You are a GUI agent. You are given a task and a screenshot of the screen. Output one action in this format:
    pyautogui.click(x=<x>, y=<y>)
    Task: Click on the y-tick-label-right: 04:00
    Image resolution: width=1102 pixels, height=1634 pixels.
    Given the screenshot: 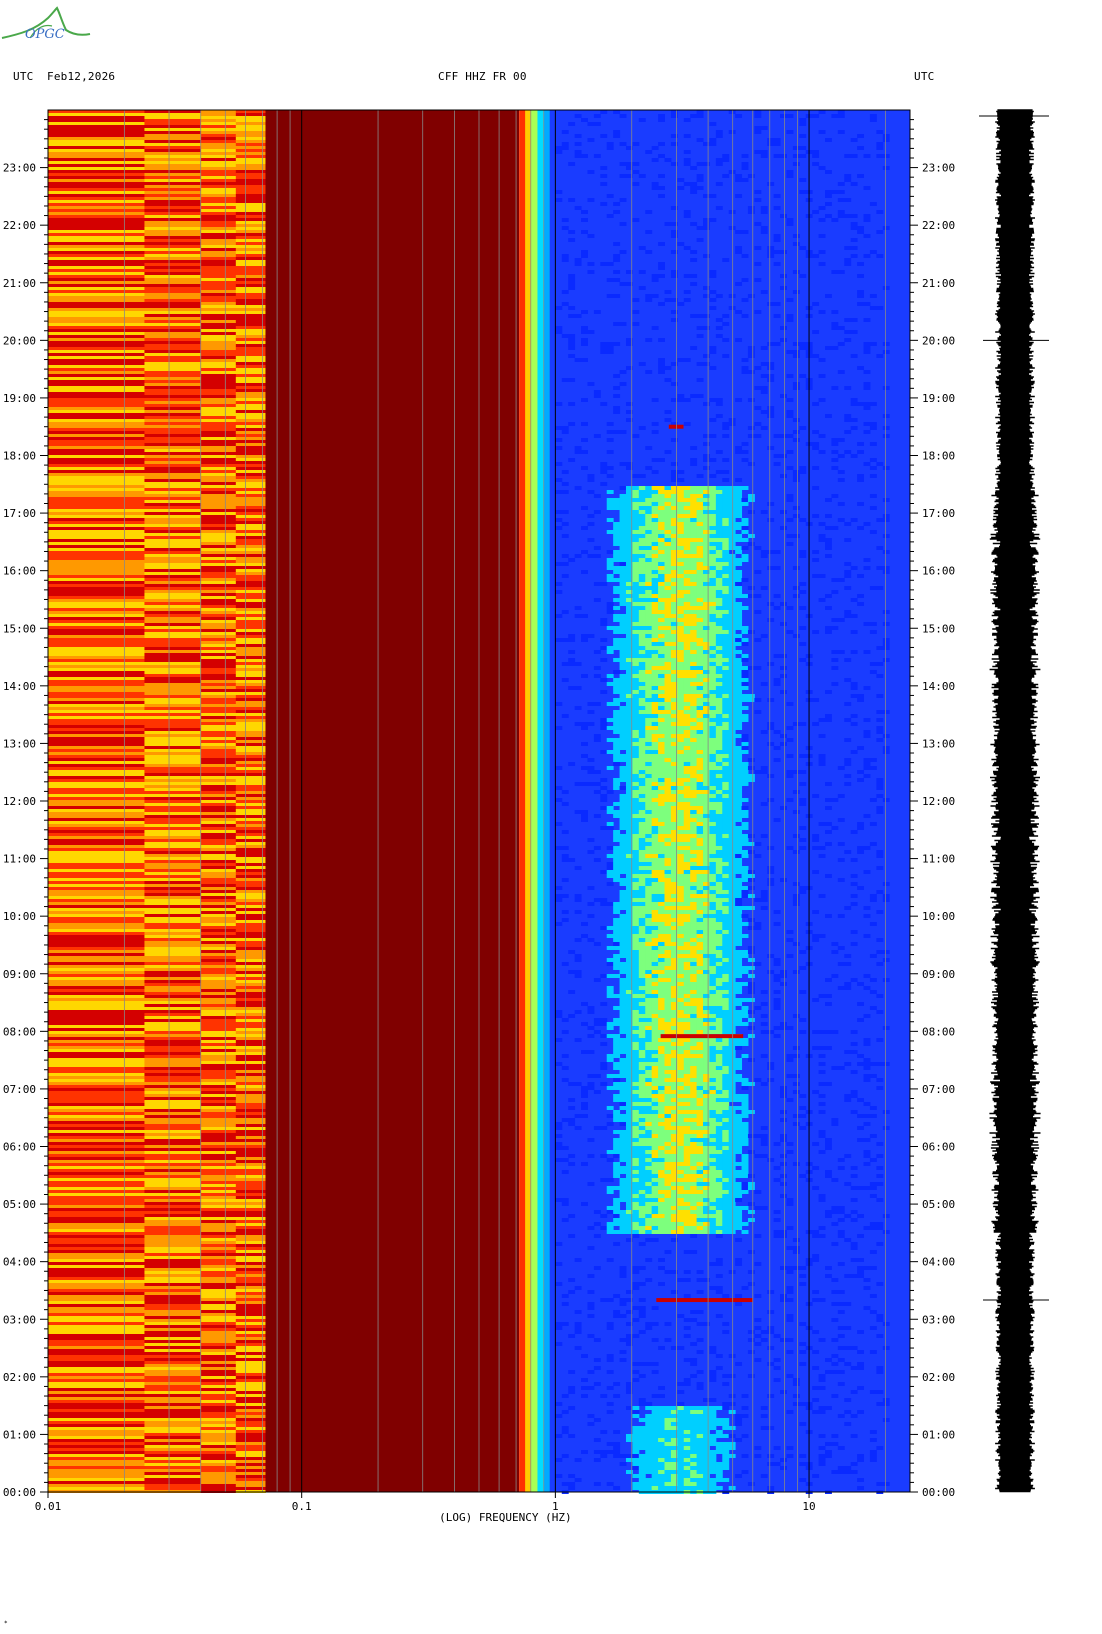 What is the action you would take?
    pyautogui.click(x=938, y=1262)
    